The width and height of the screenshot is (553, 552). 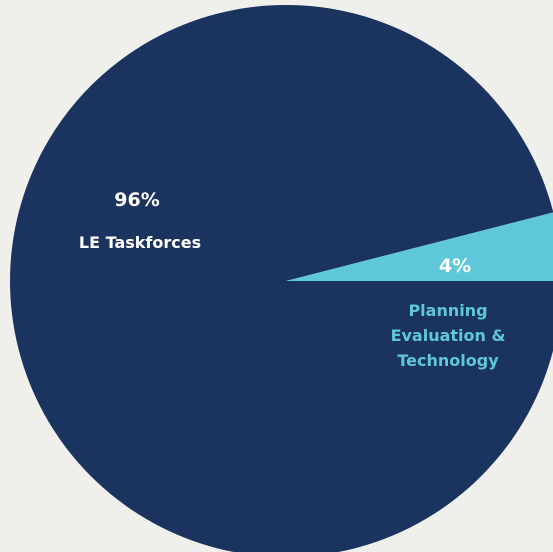 I want to click on slice-label-le-taskforces: LE Taskforces, so click(x=140, y=242).